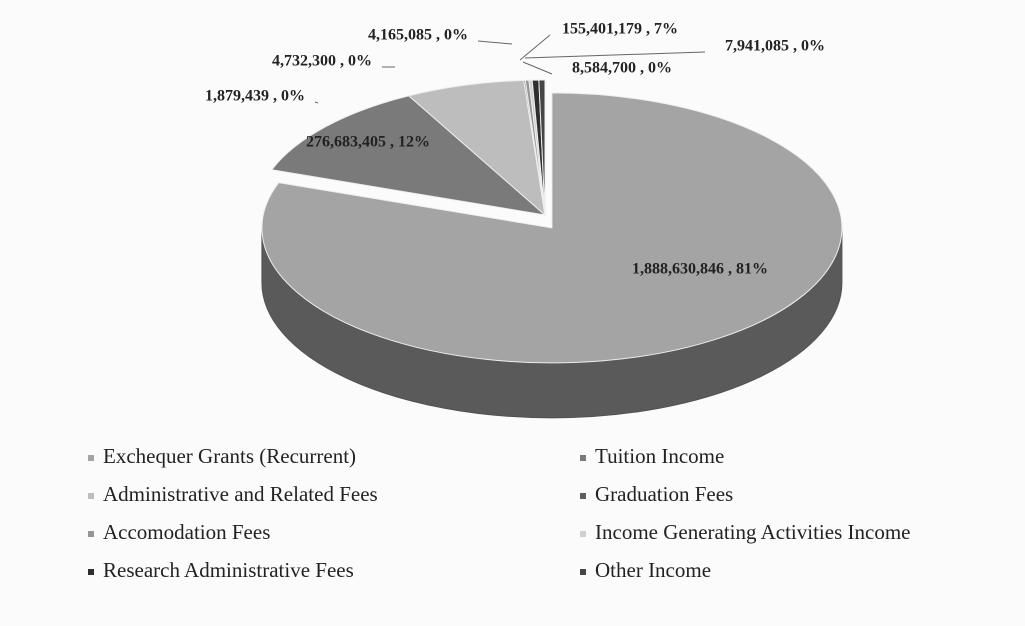 The height and width of the screenshot is (626, 1025). I want to click on data-label: 4,165,085 , 0%, so click(418, 35).